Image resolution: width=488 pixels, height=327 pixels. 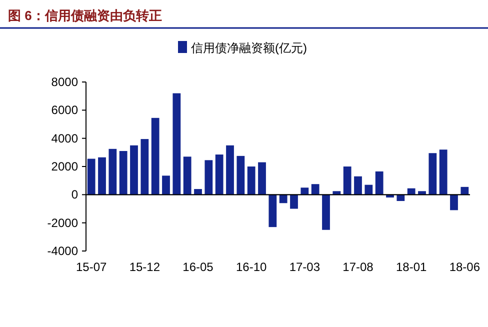 What do you see at coordinates (64, 110) in the screenshot?
I see `y-tick-label: 6000` at bounding box center [64, 110].